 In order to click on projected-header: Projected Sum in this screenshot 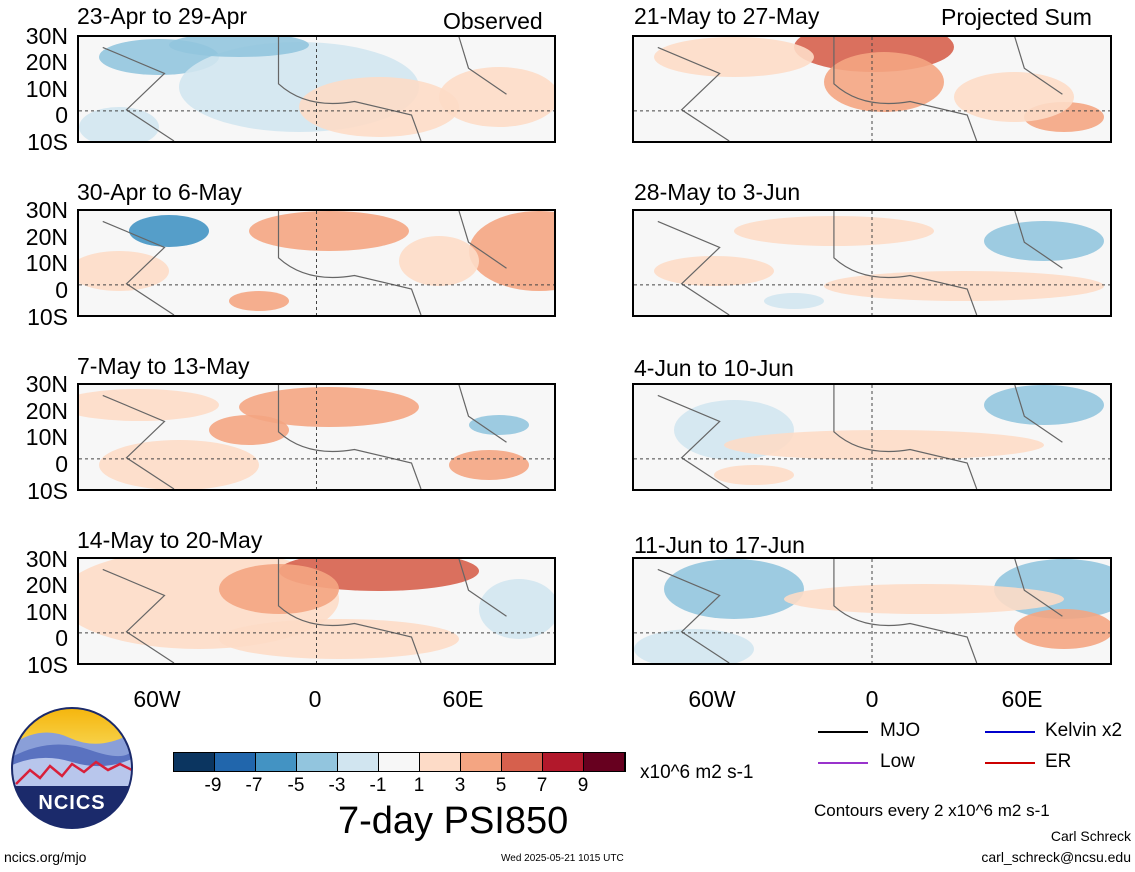, I will do `click(1016, 17)`.